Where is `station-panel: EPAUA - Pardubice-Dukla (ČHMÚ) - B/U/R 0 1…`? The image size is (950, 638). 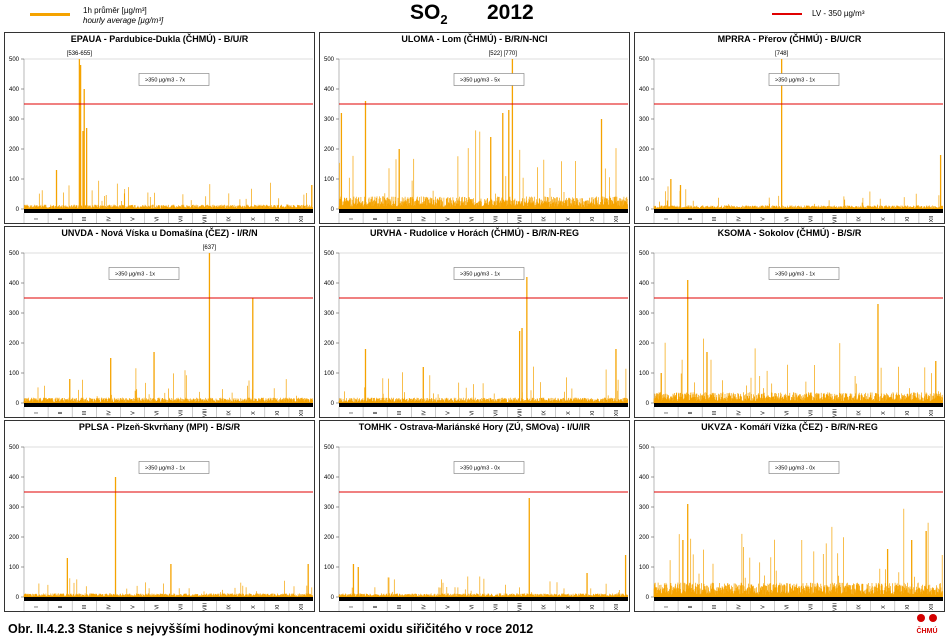
station-panel: EPAUA - Pardubice-Dukla (ČHMÚ) - B/U/R 0 1… is located at coordinates (159, 128).